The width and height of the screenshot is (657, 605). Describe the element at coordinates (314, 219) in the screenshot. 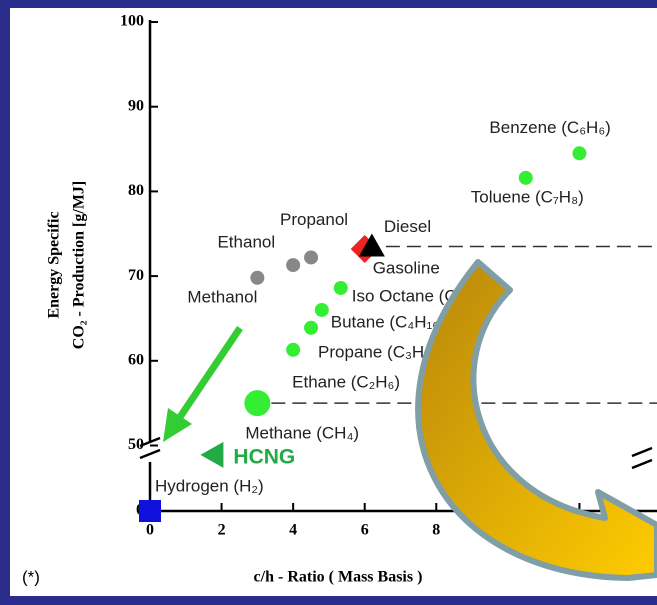

I see `point-label: Propanol` at that location.